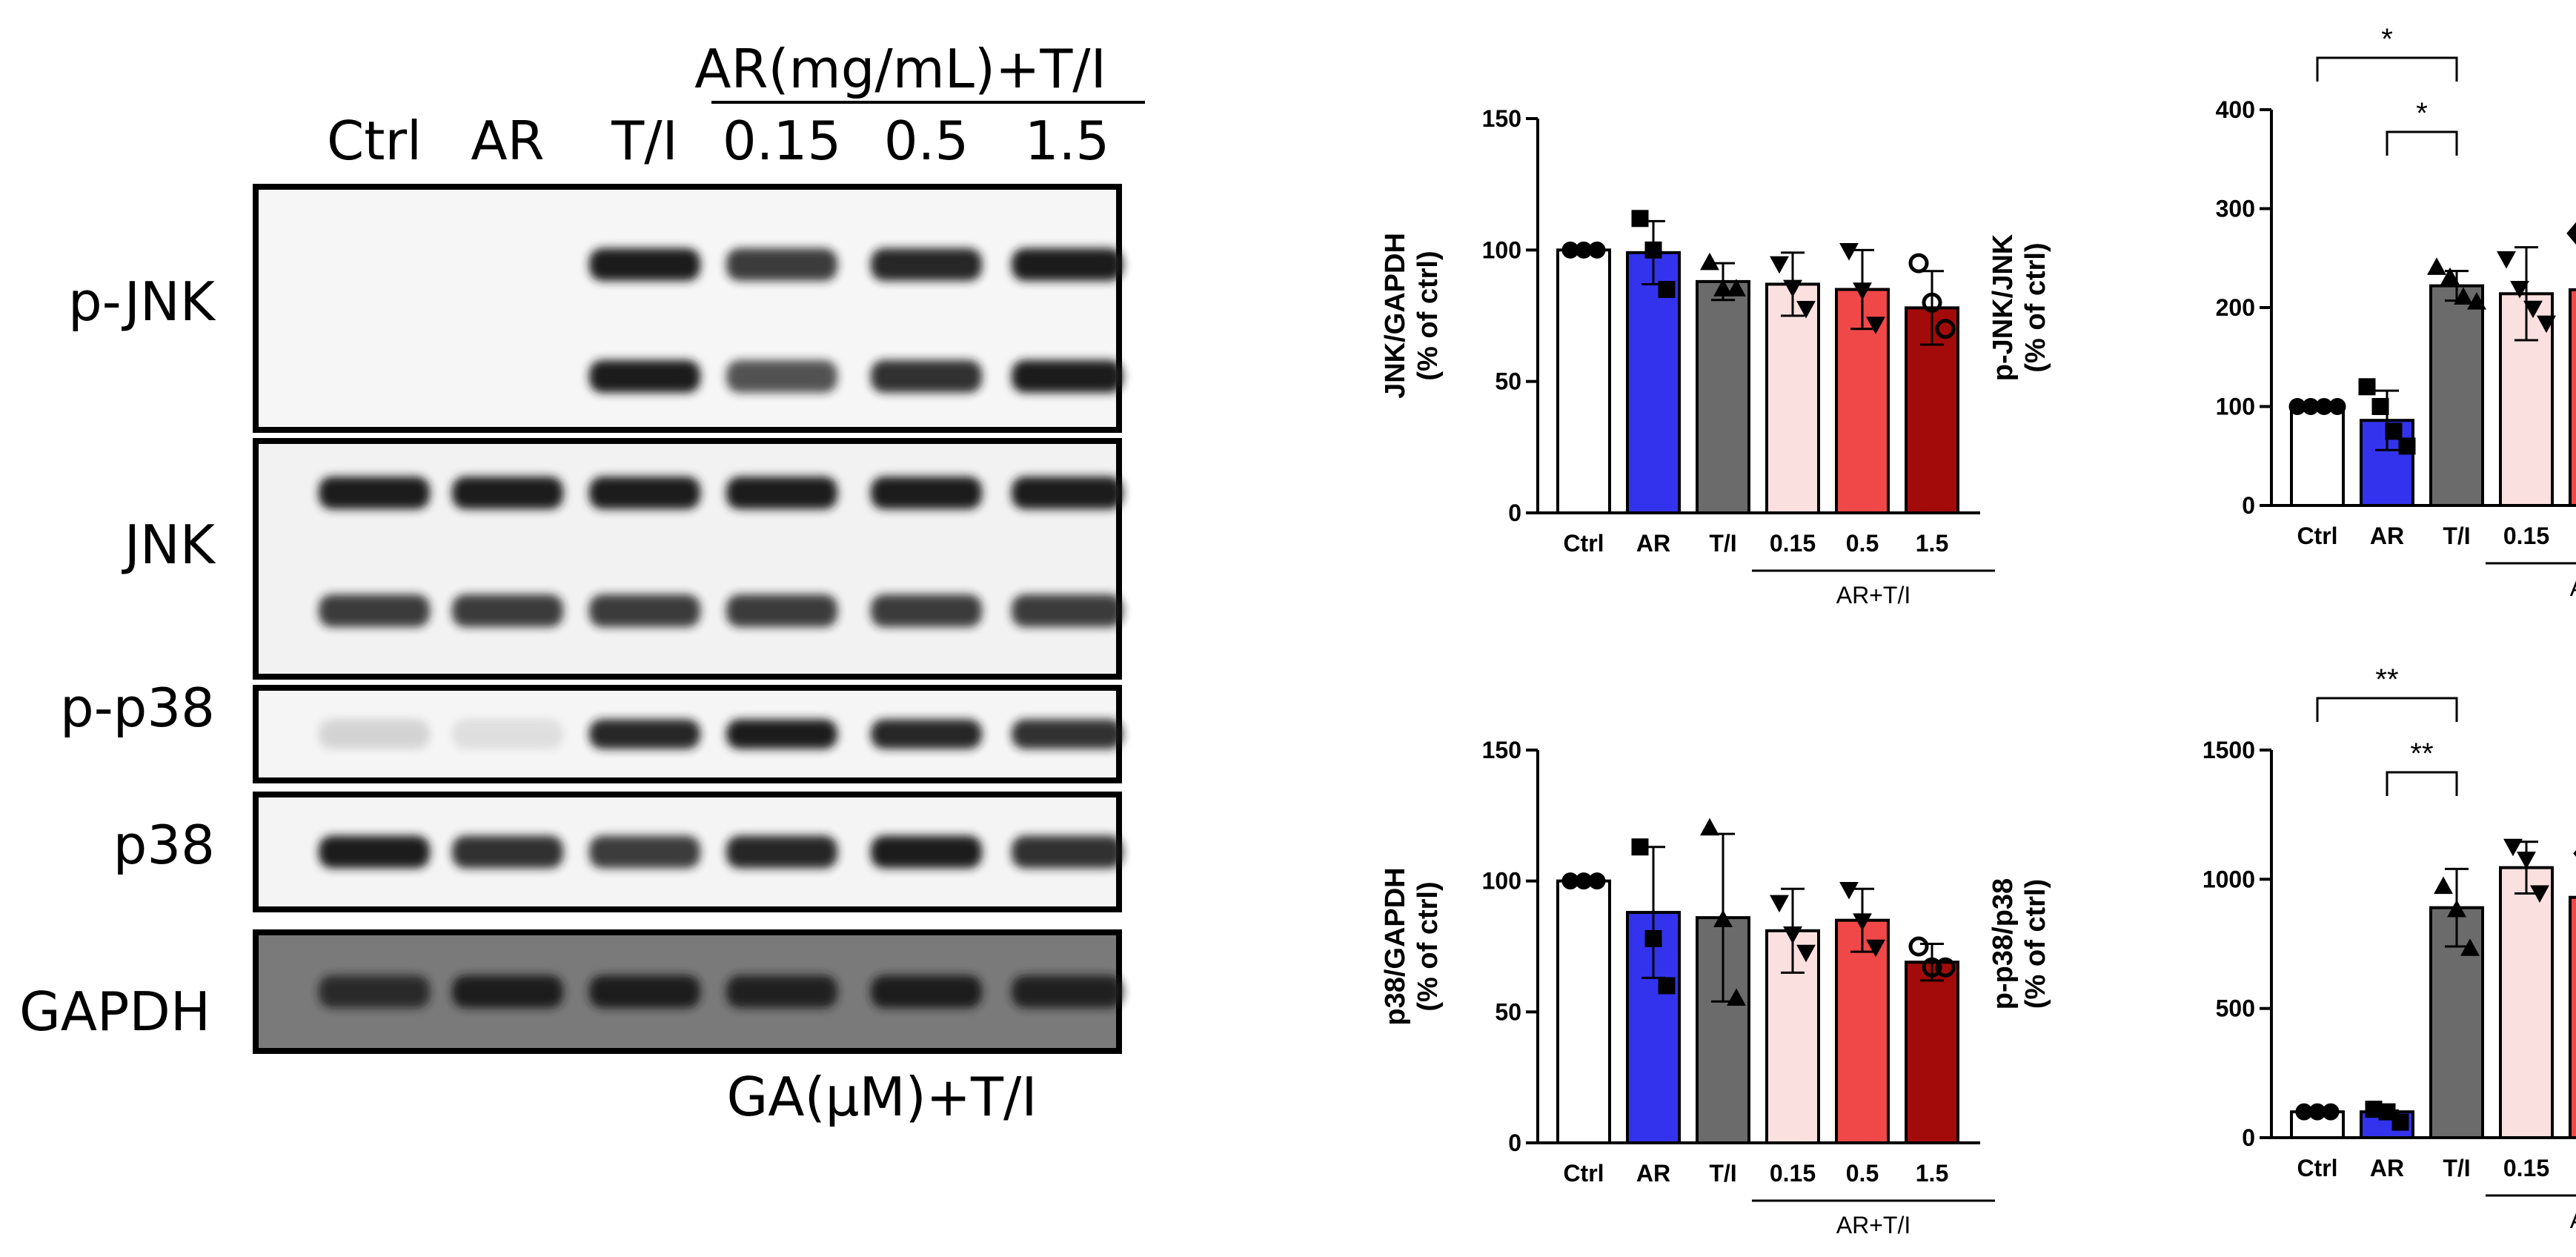 Image resolution: width=2576 pixels, height=1257 pixels. I want to click on y-axis-label: JNK/GAPDH(% of ctrl), so click(1412, 316).